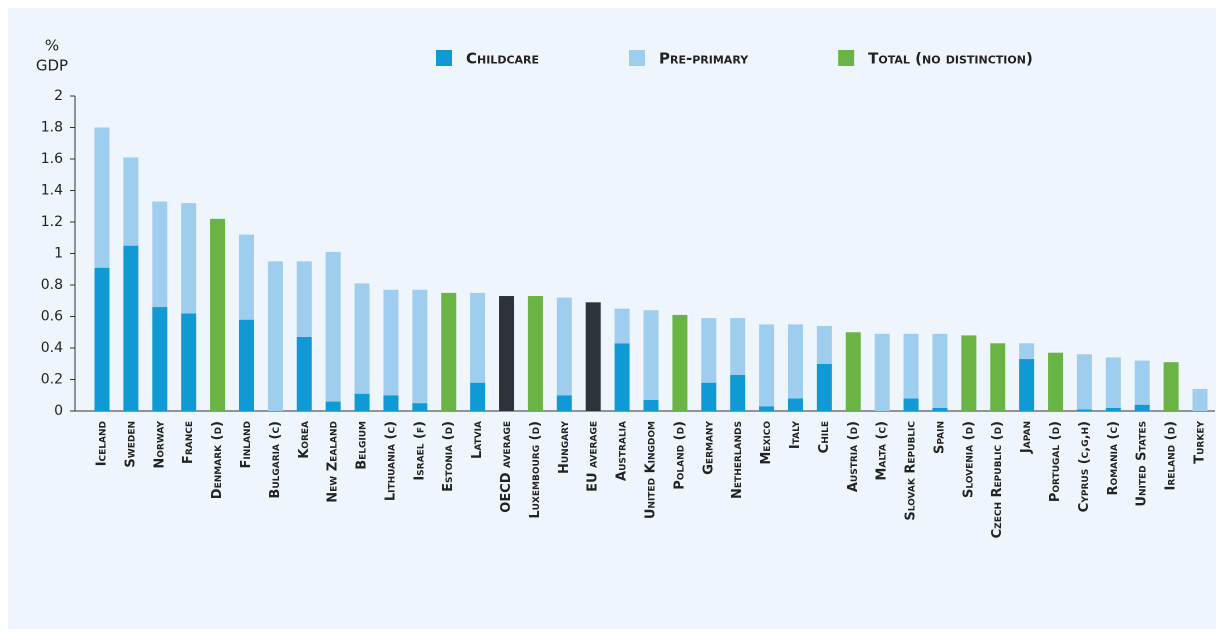  What do you see at coordinates (737, 460) in the screenshot?
I see `x-tick-label: Netherlands` at bounding box center [737, 460].